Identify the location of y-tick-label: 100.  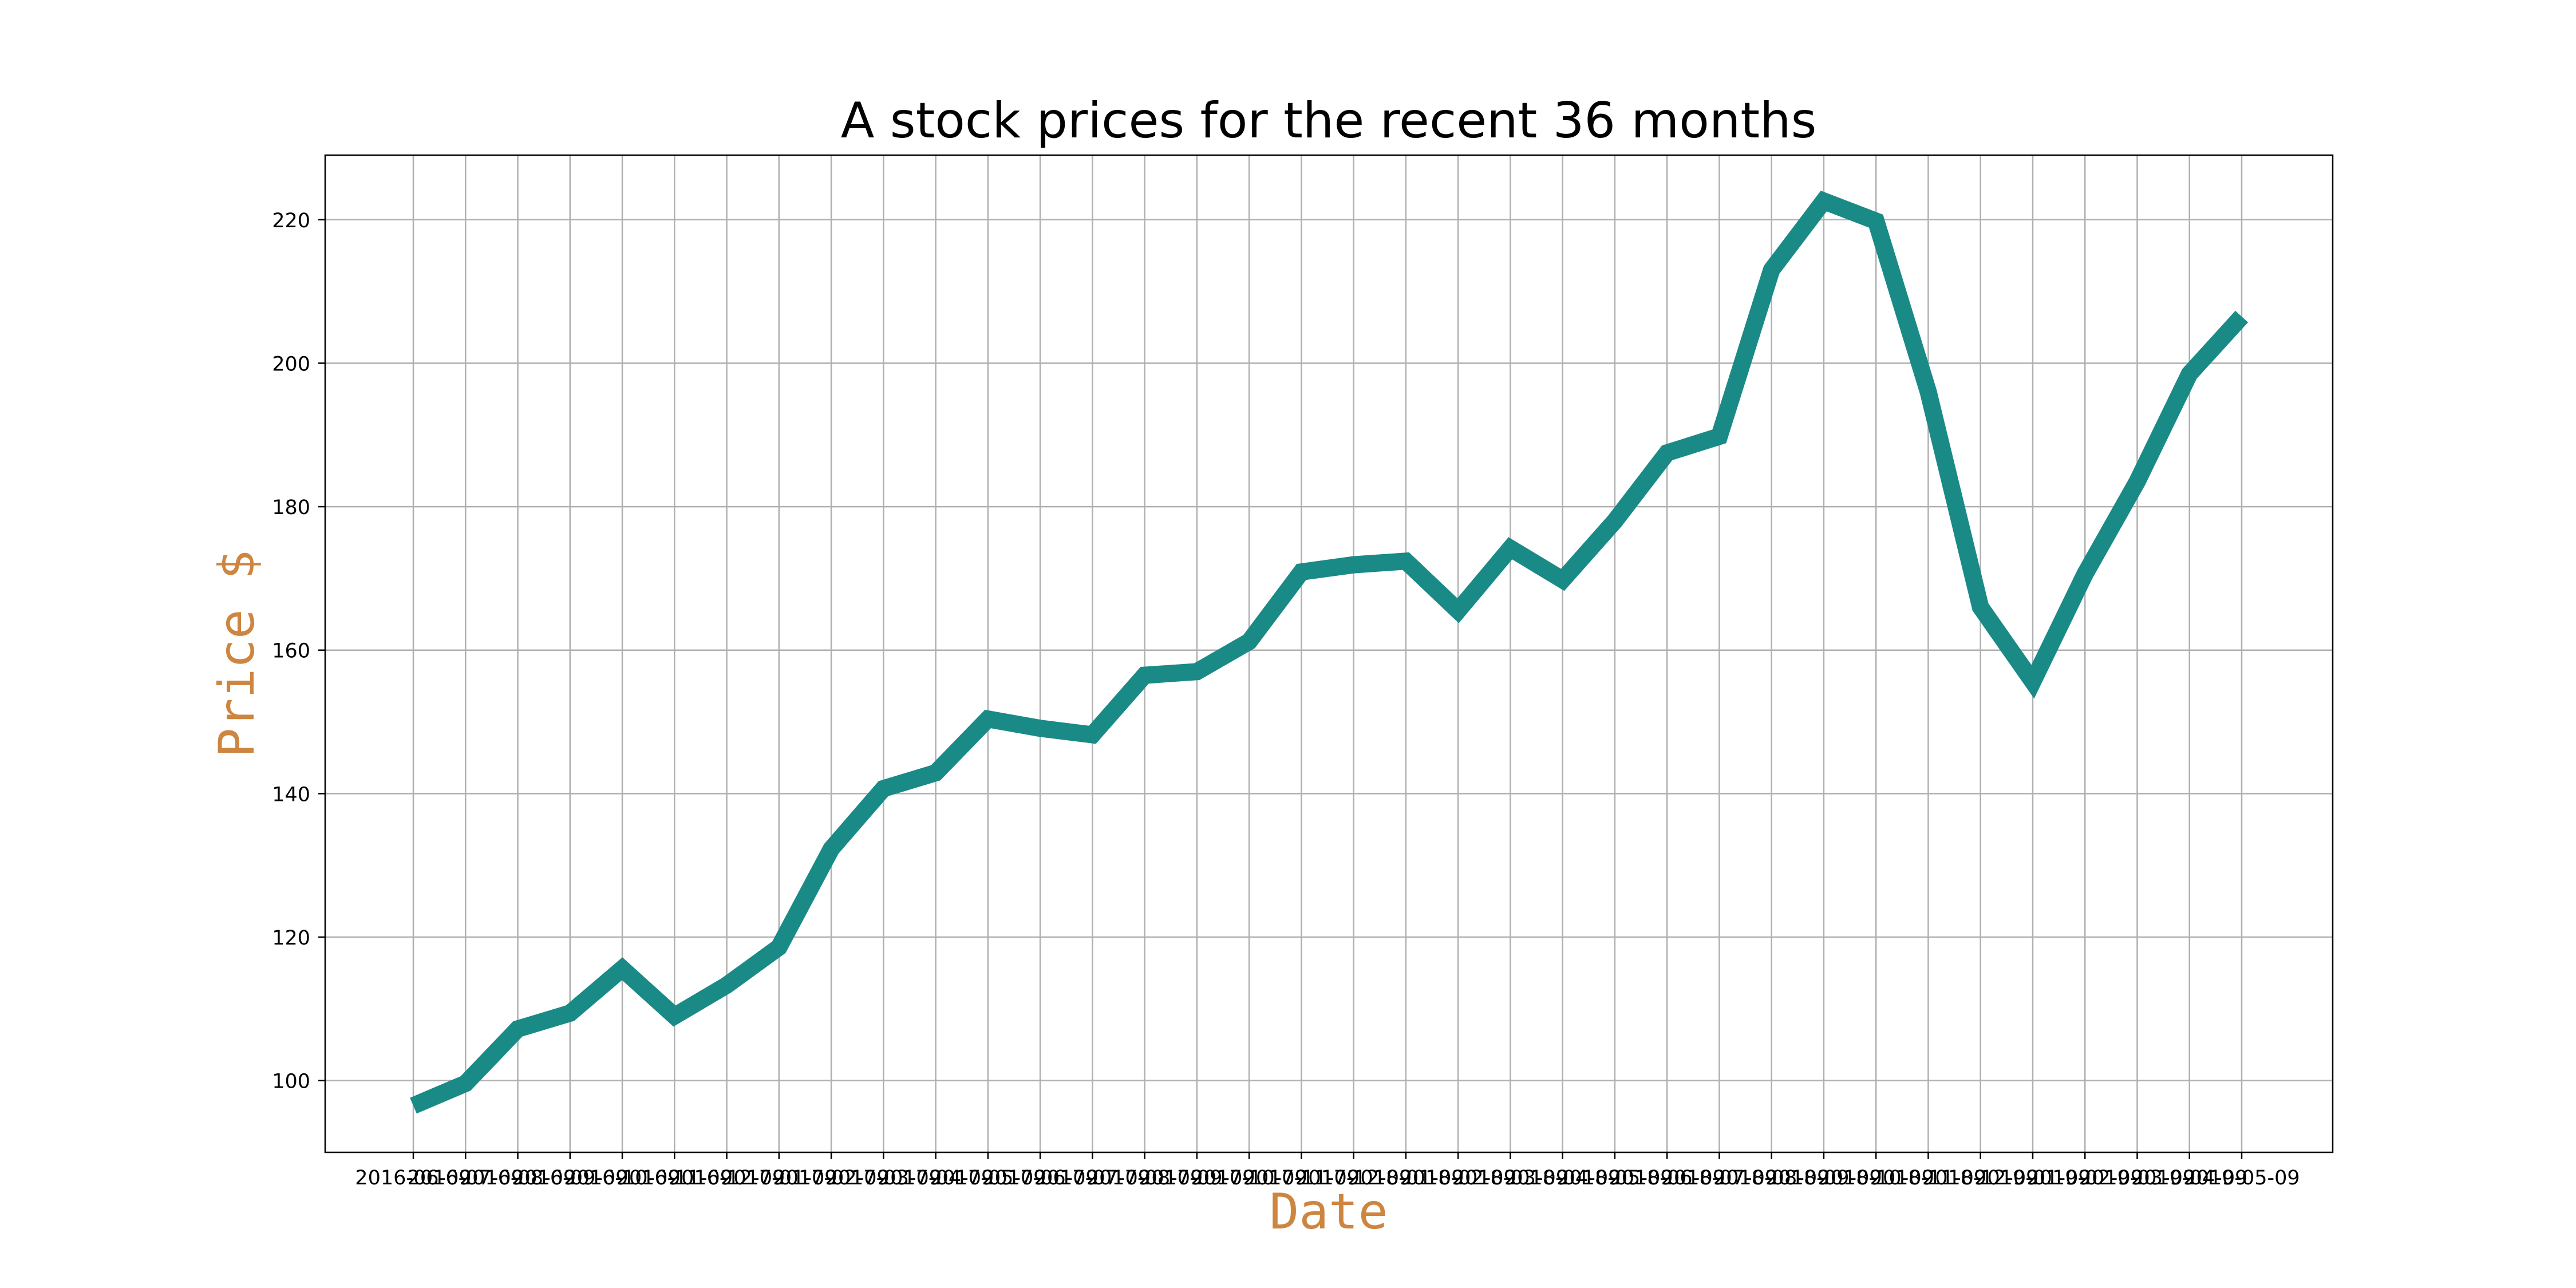
(291, 1081).